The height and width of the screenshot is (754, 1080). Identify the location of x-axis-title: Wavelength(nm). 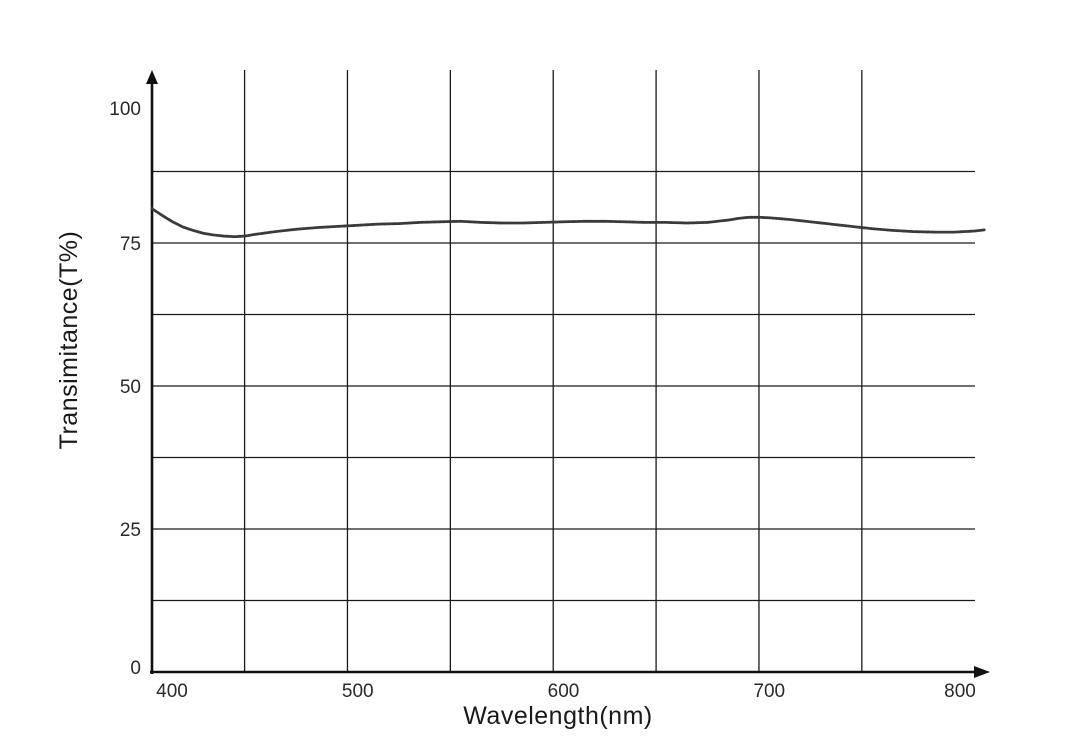
(557, 716).